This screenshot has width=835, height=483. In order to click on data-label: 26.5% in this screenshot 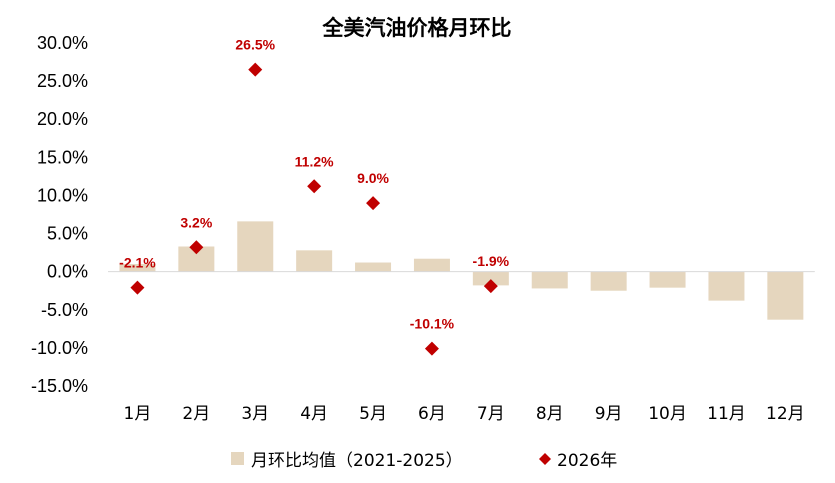, I will do `click(255, 45)`.